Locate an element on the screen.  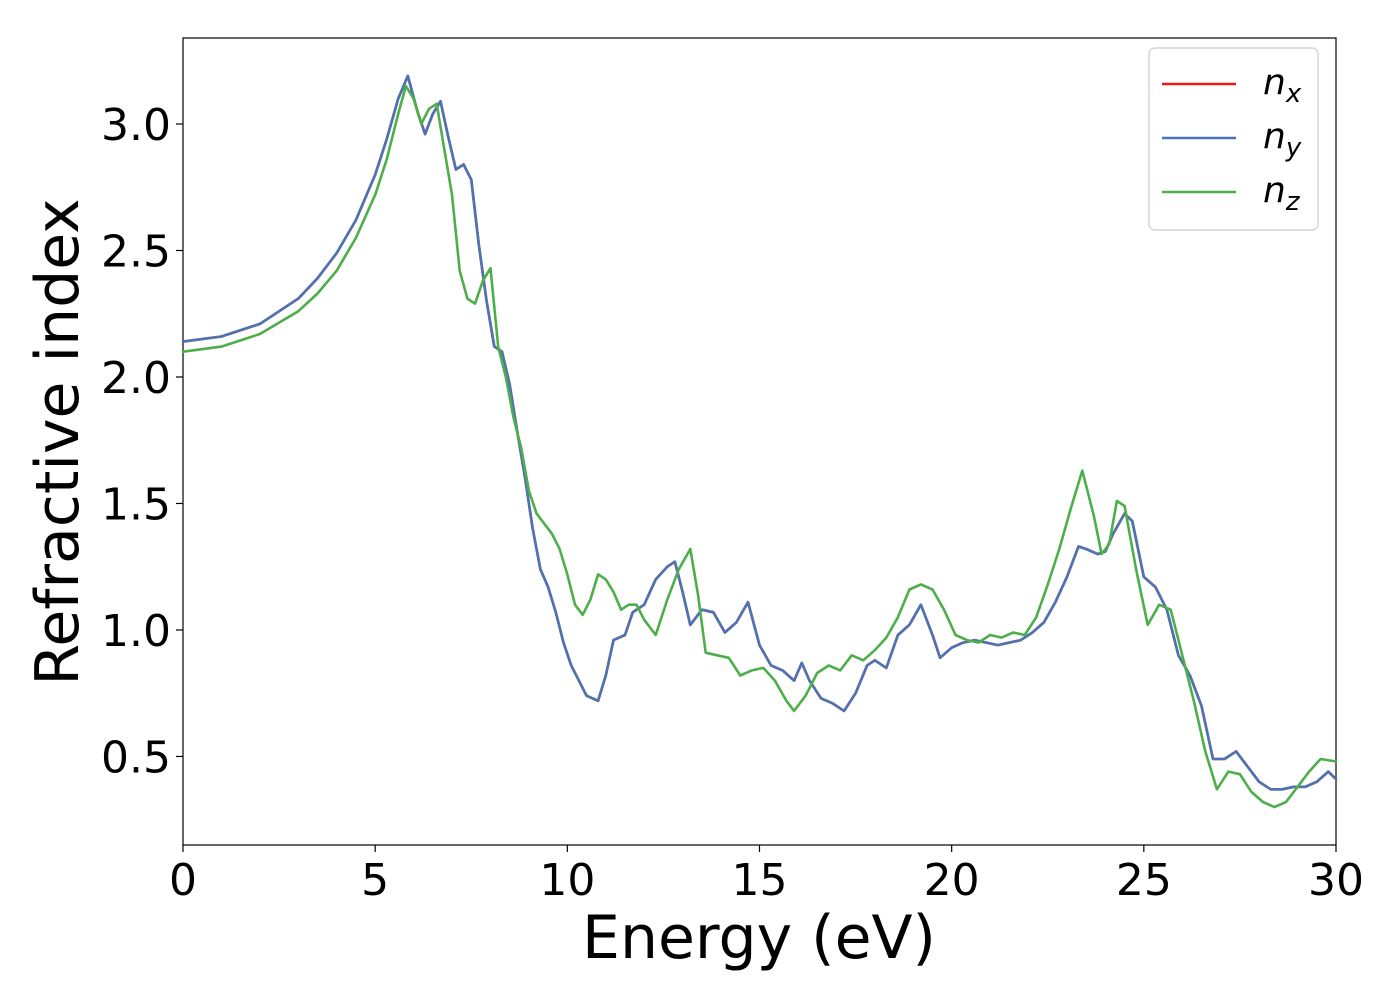
legend-label-subscript: z is located at coordinates (1293, 202).